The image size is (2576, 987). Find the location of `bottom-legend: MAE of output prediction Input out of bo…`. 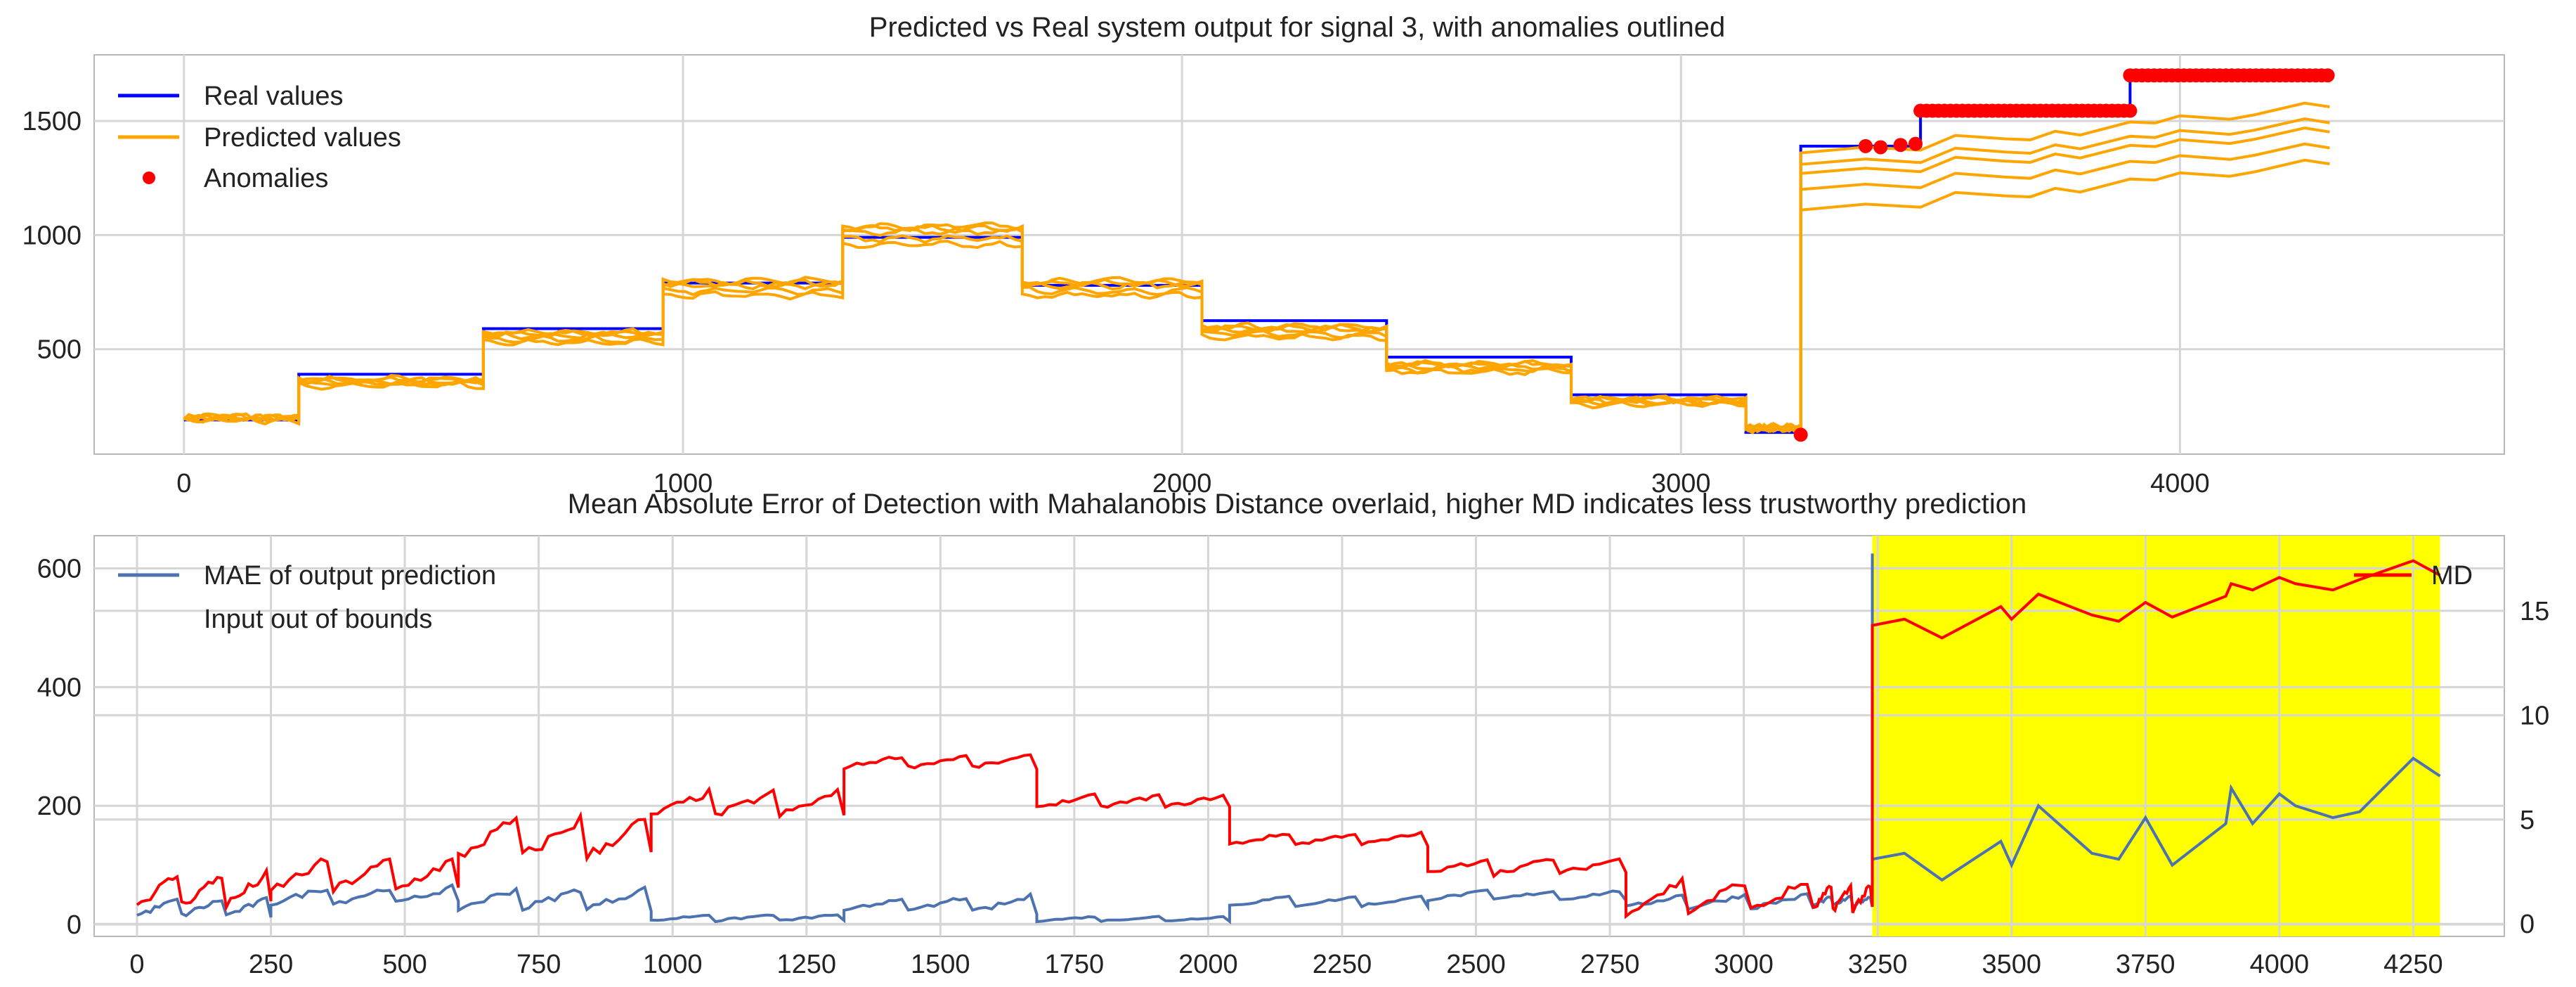

bottom-legend: MAE of output prediction Input out of bo… is located at coordinates (1295, 597).